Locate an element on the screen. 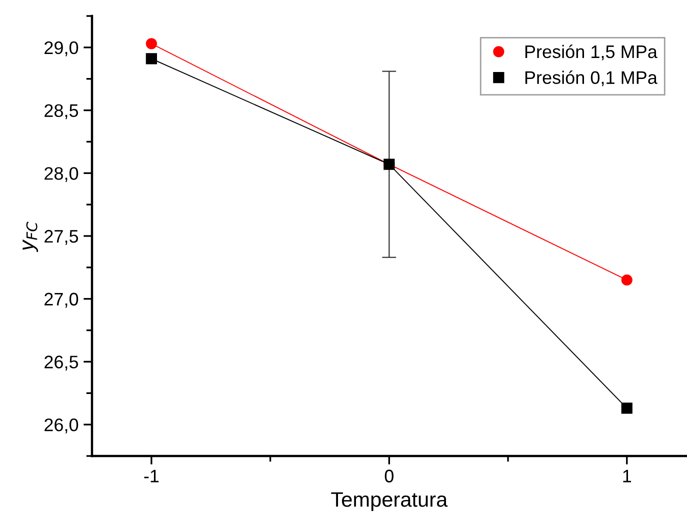  y-tick-label: 29,0 is located at coordinates (61, 48).